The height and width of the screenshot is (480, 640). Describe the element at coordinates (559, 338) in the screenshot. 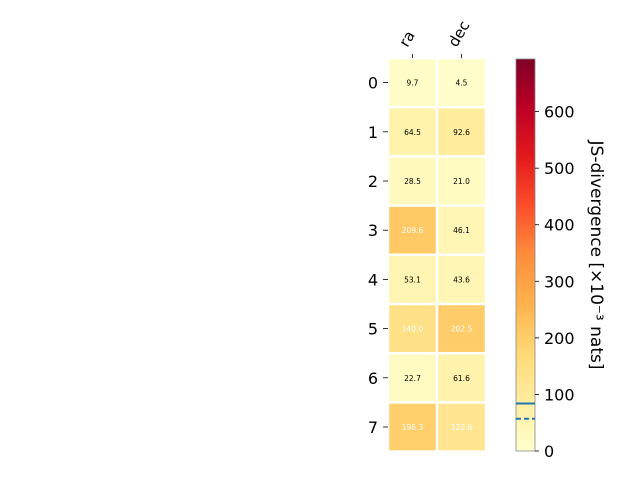

I see `colorbar-tick-label: 200` at that location.